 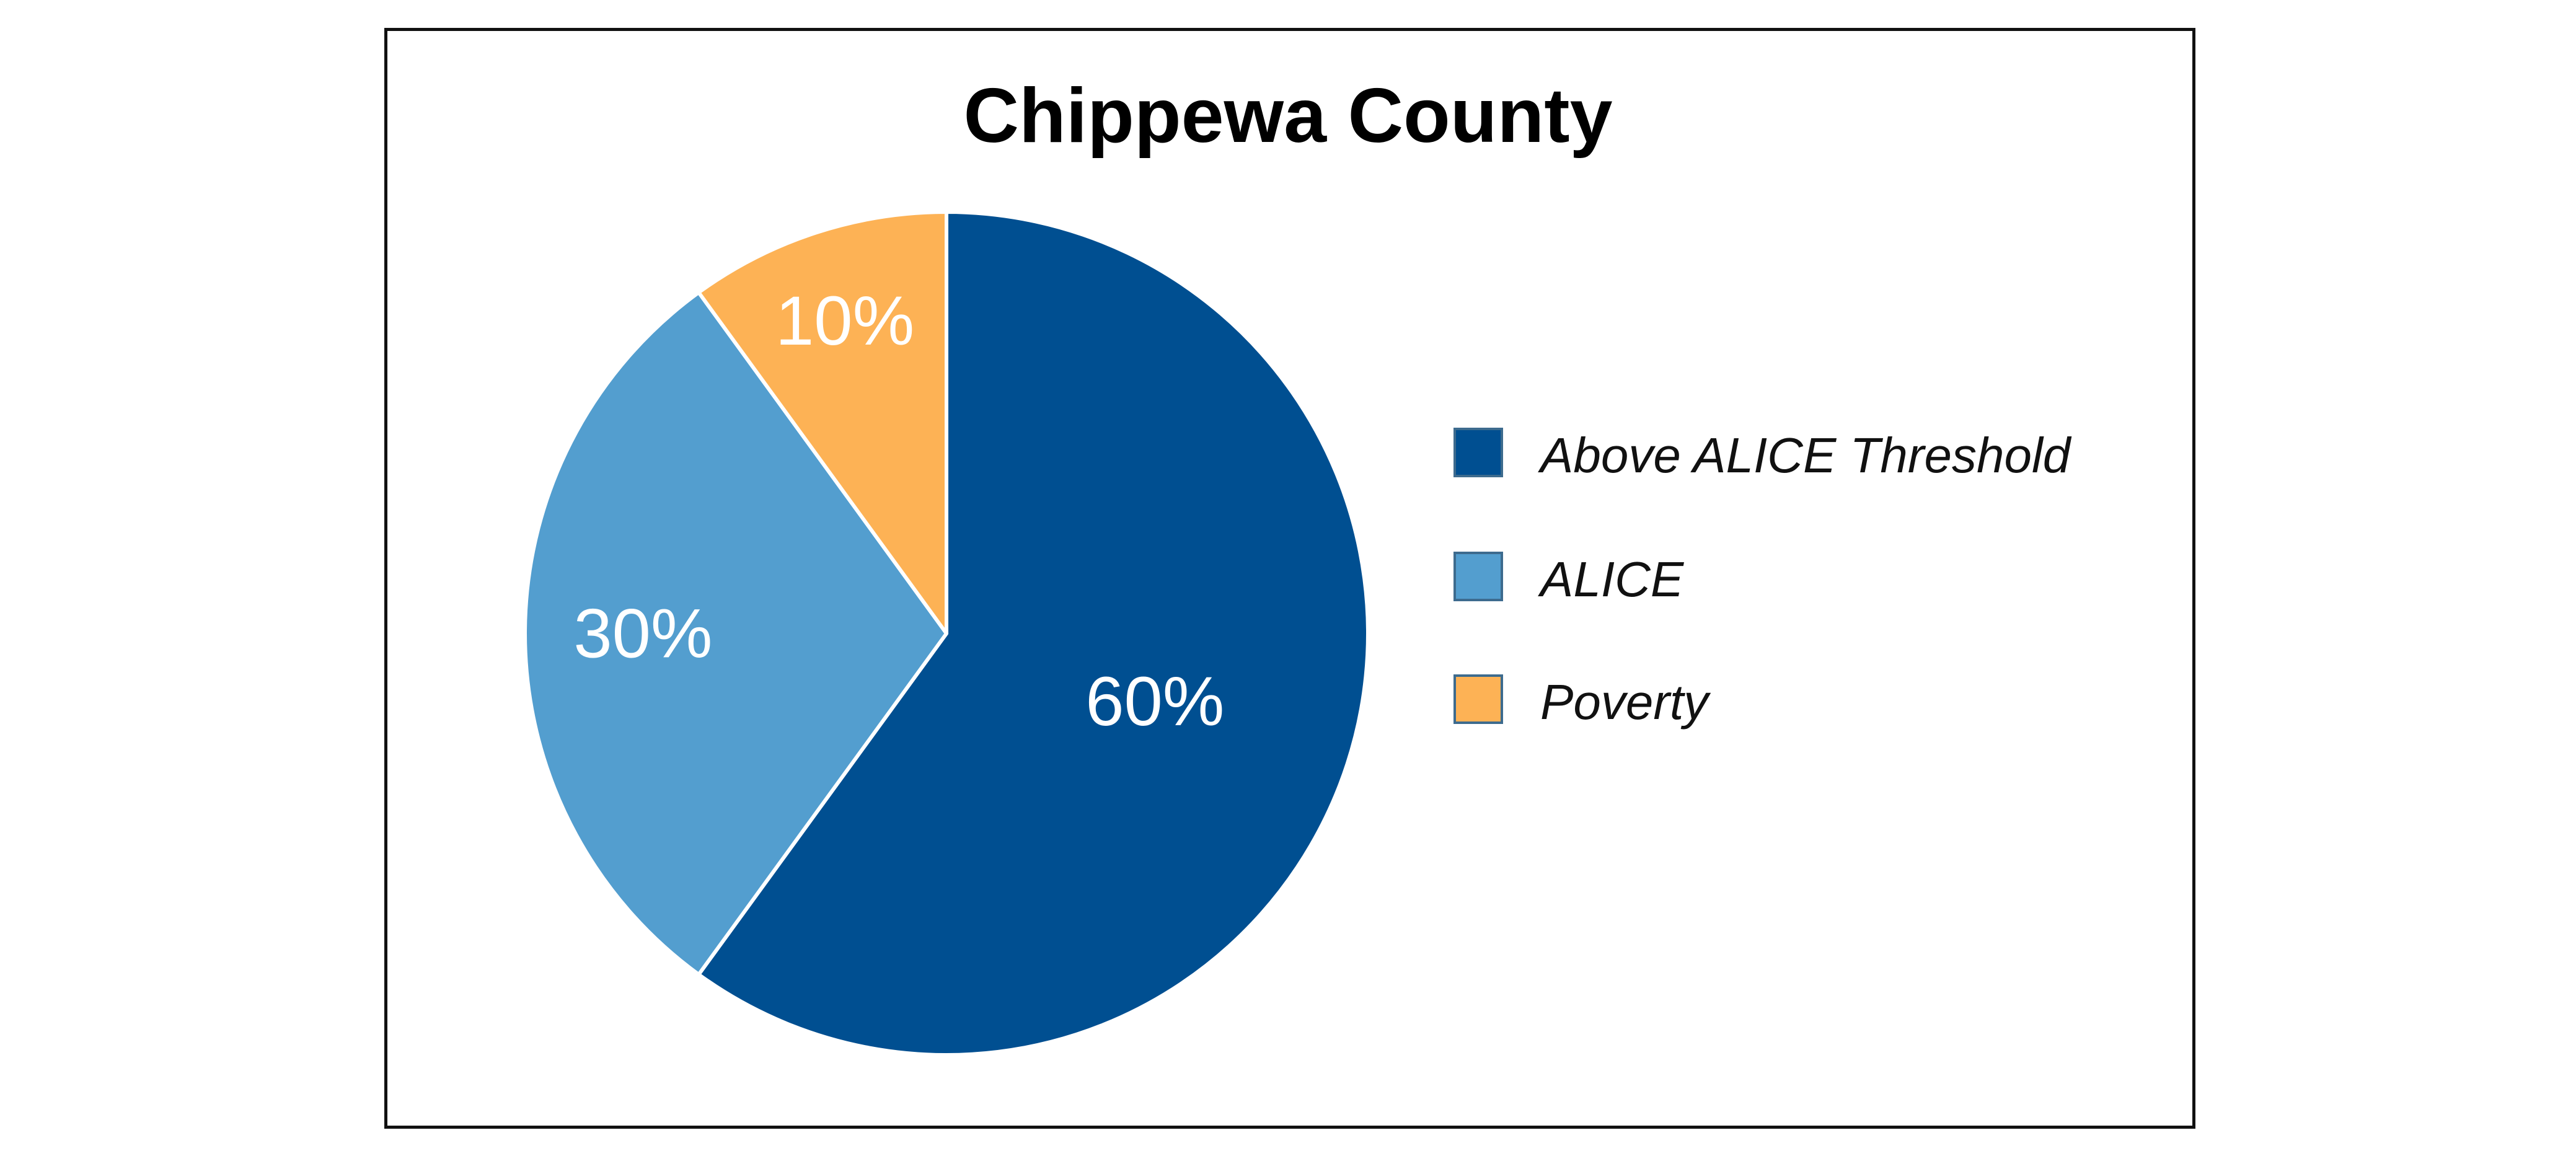 What do you see at coordinates (1154, 701) in the screenshot?
I see `pie-label-above-alice-threshold: 60%` at bounding box center [1154, 701].